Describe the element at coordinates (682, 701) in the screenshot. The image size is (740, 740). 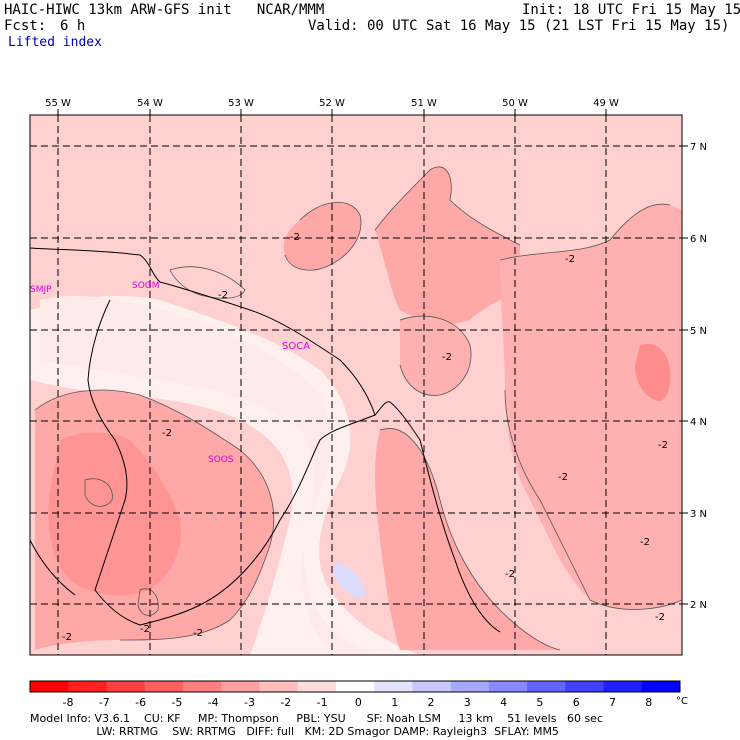
I see `colorbar-unit: °C` at that location.